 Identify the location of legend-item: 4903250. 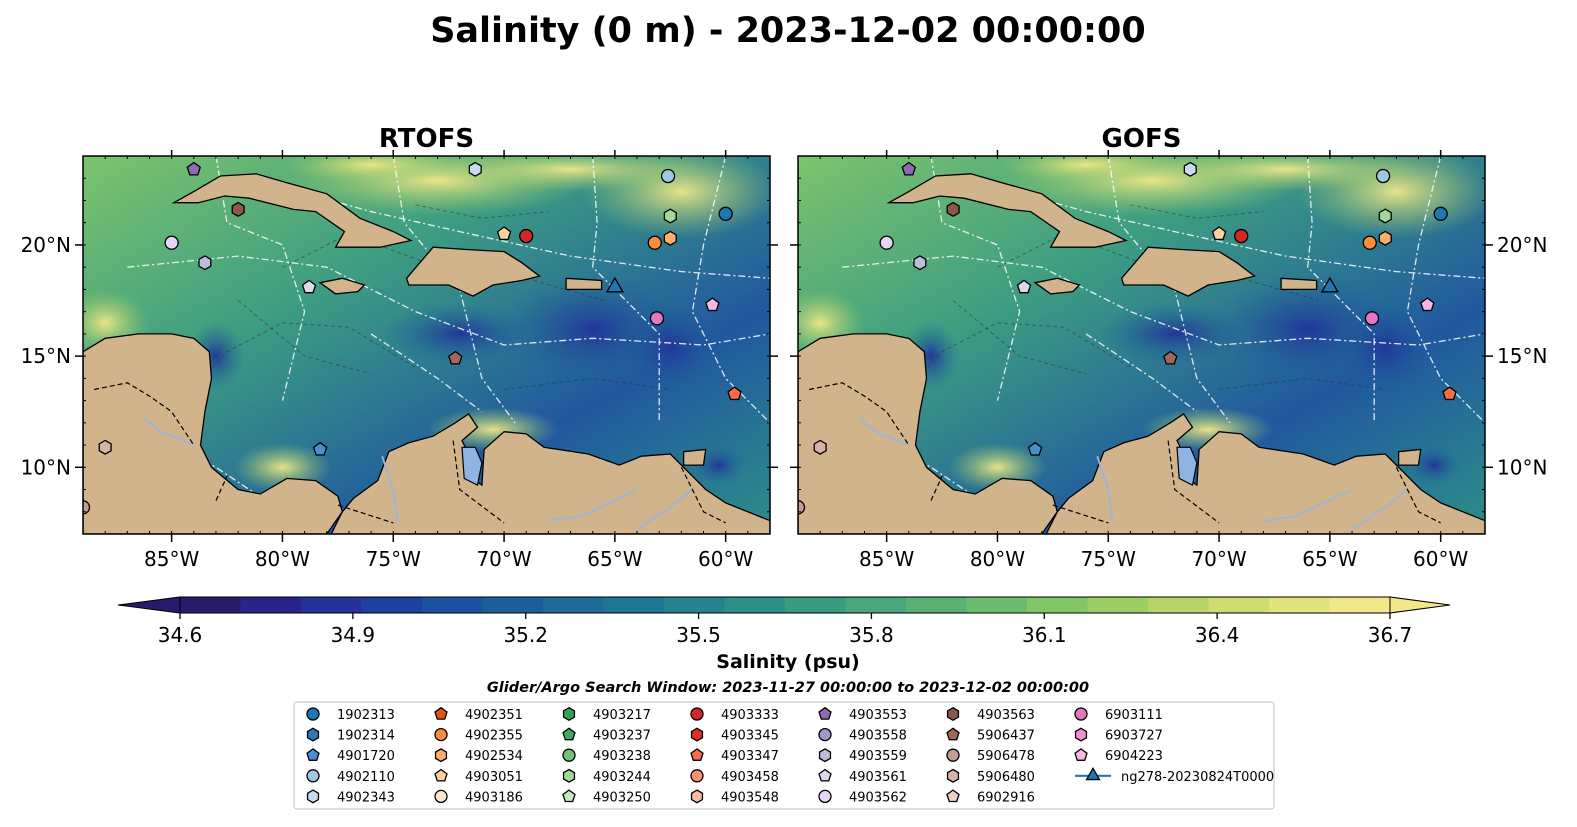
(606, 797).